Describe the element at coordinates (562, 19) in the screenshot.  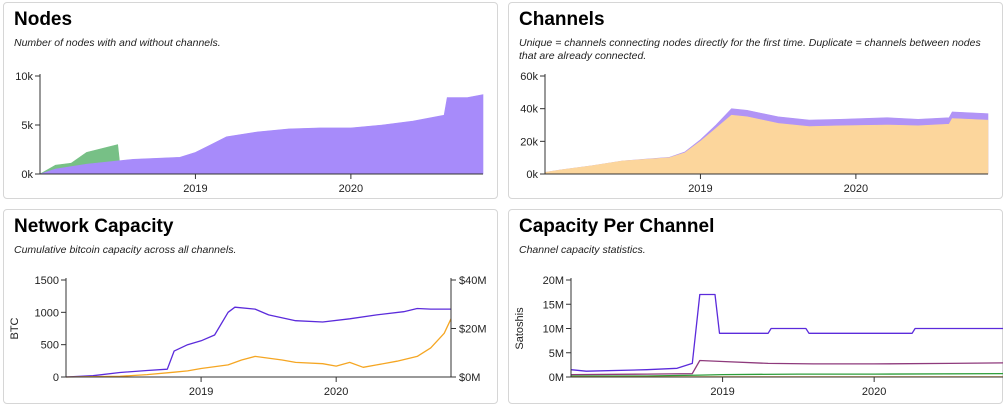
I see `card-title: Channels` at that location.